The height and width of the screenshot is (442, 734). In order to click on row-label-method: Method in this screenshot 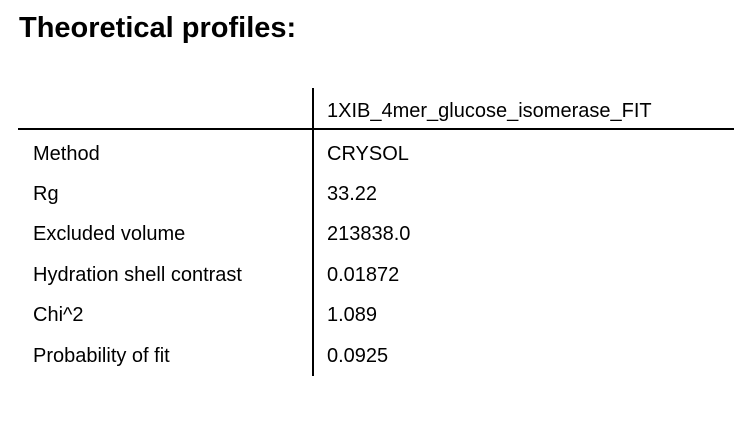, I will do `click(66, 154)`.